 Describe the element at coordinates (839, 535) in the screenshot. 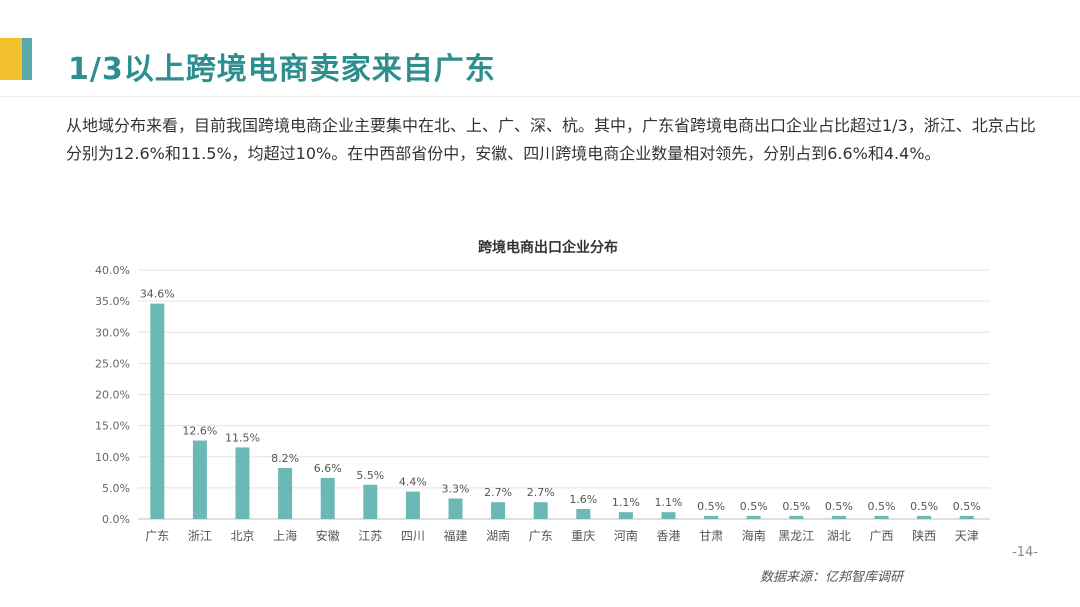

I see `x-tick-label: 湖北` at that location.